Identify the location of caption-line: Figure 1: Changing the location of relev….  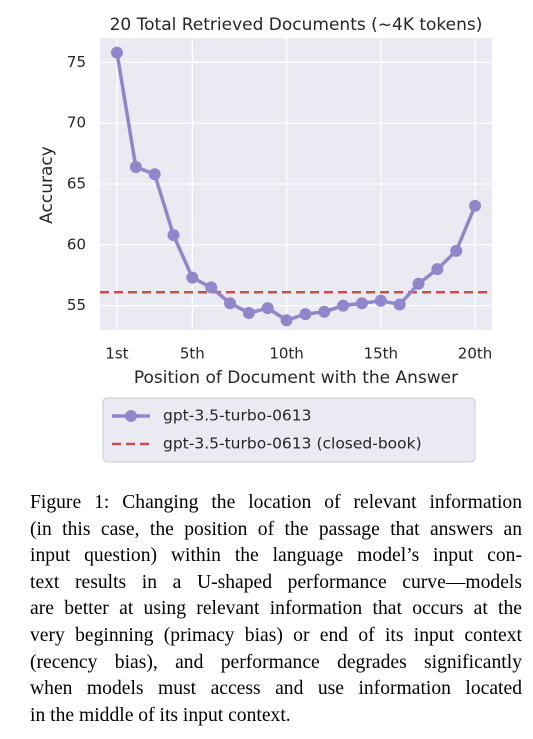
(276, 502).